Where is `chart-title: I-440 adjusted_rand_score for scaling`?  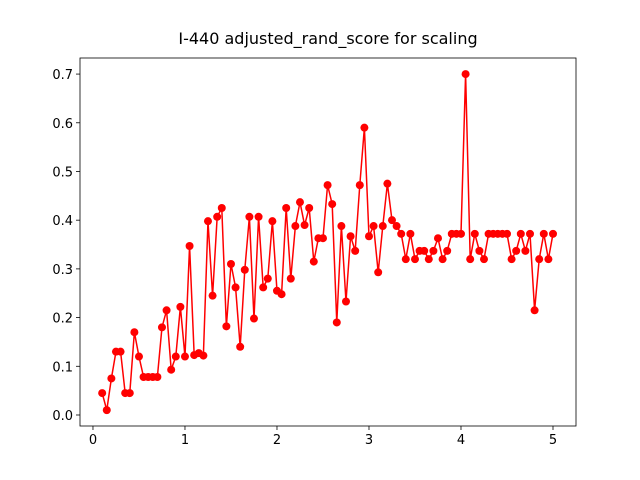
chart-title: I-440 adjusted_rand_score for scaling is located at coordinates (327, 39).